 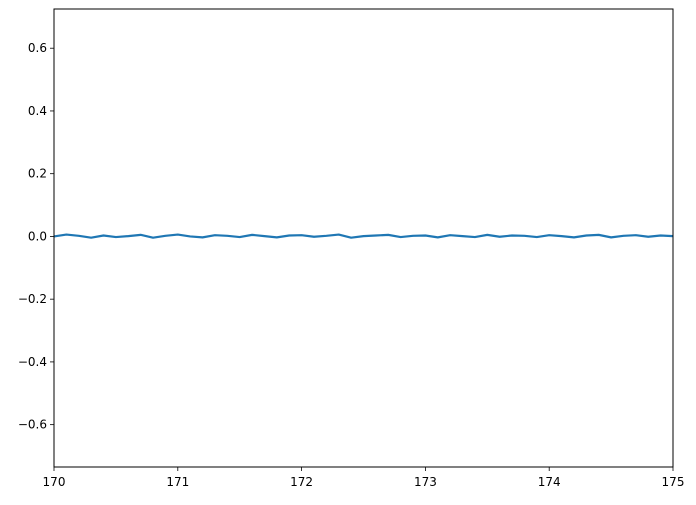 I want to click on x-tick-label: 171, so click(x=177, y=482).